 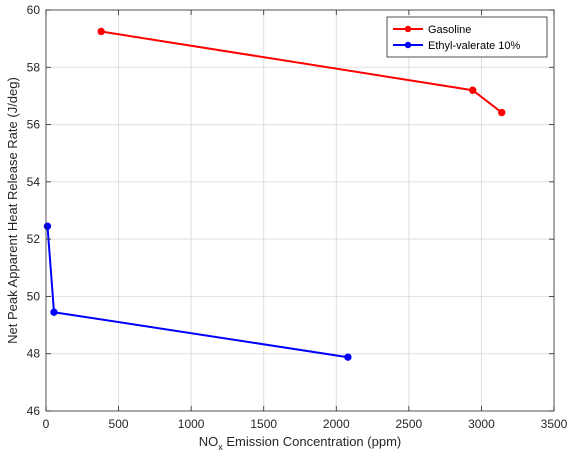 I want to click on legend-label: Gasoline, so click(x=449, y=30).